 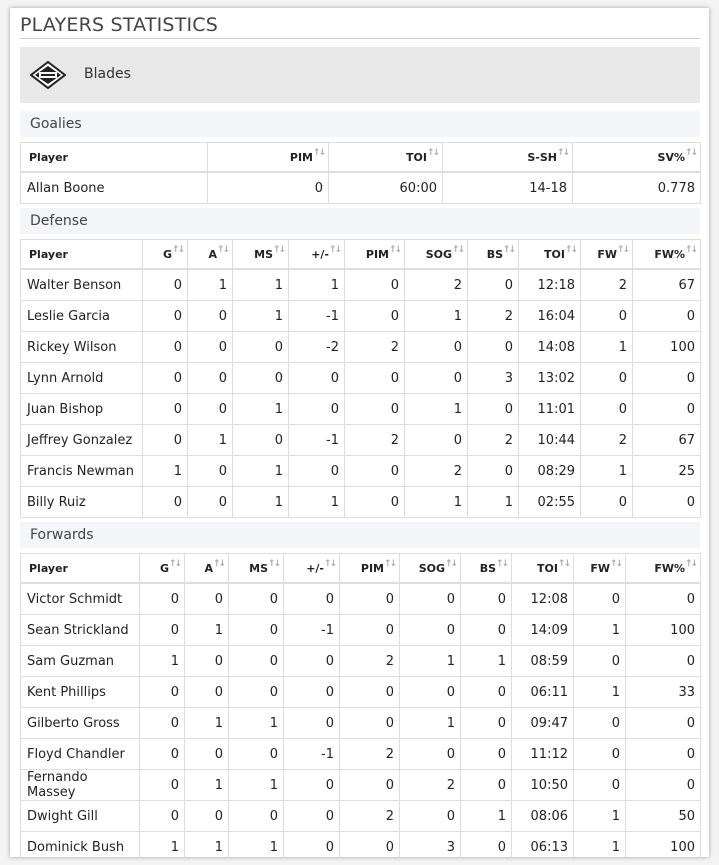 I want to click on forwards-col-header-fwpct: FW% ↑↓, so click(x=663, y=568).